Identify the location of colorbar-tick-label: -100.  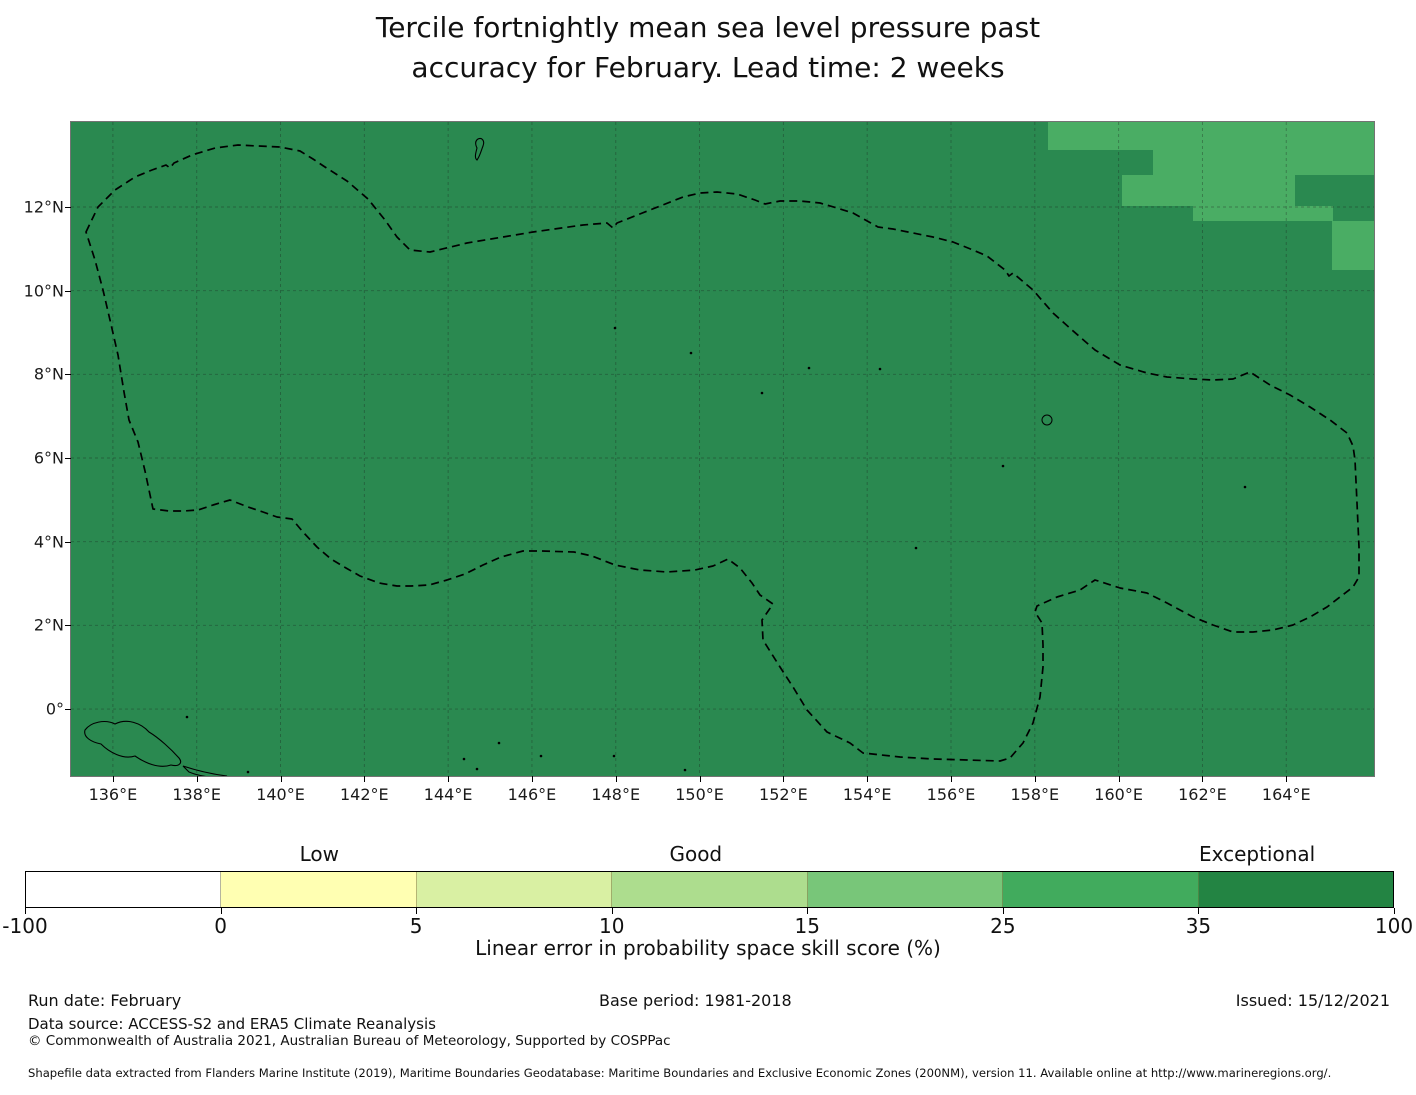
(25, 926).